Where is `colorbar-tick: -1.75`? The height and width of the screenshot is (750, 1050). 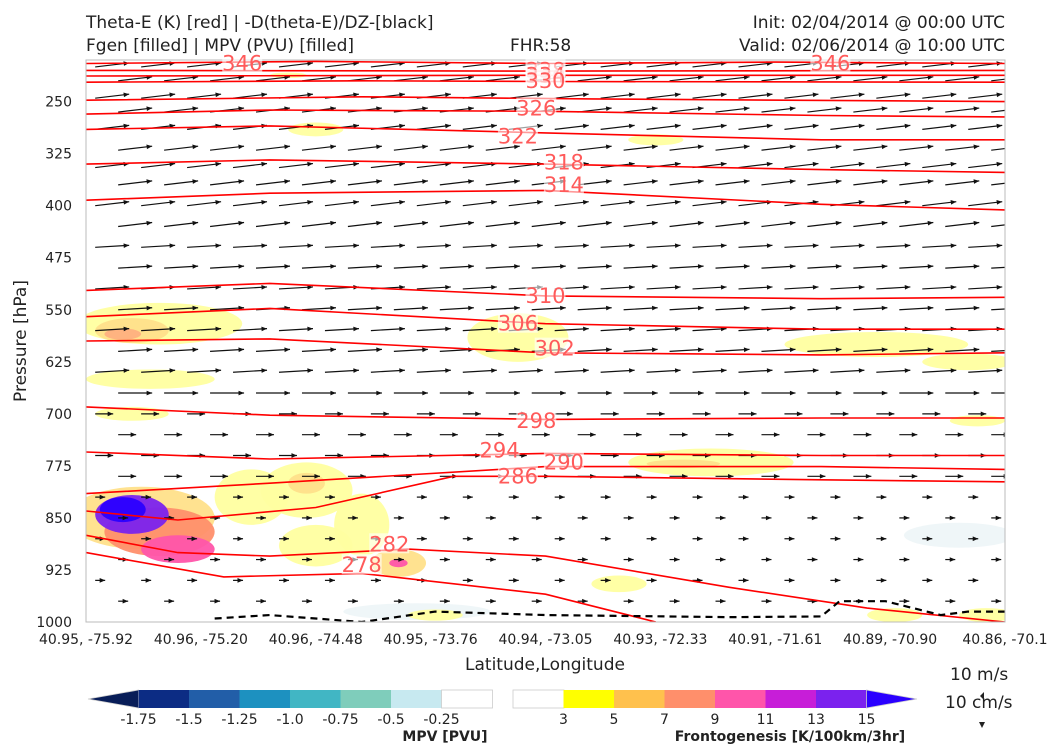 colorbar-tick: -1.75 is located at coordinates (138, 720).